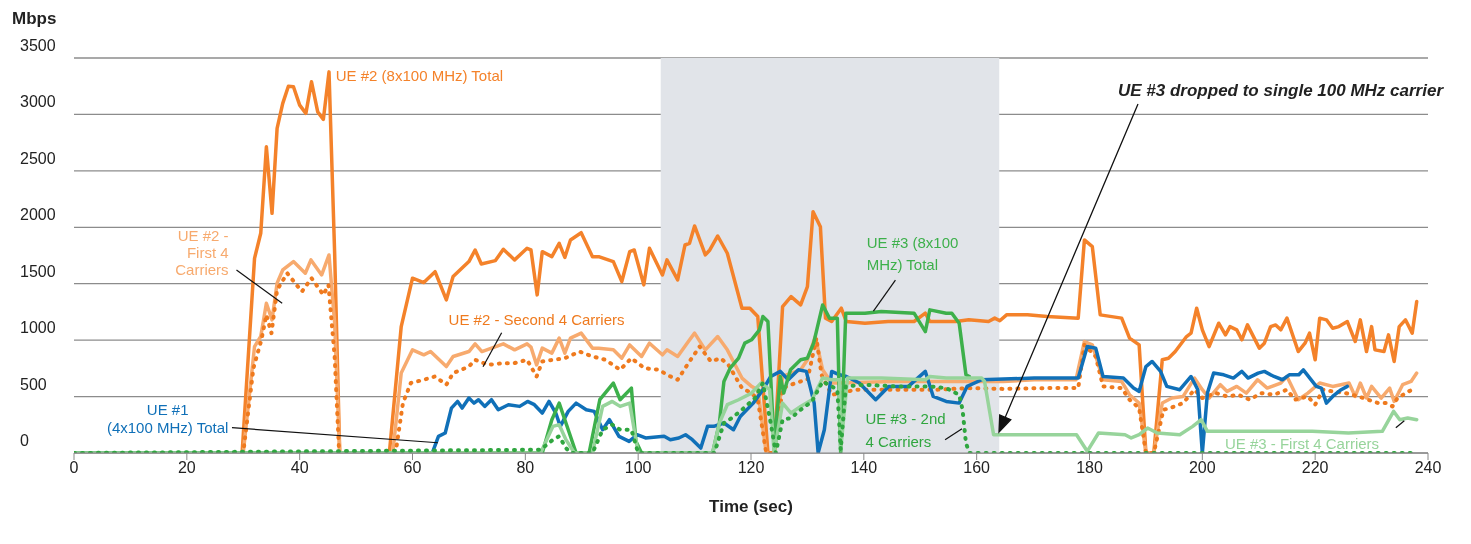  Describe the element at coordinates (1202, 468) in the screenshot. I see `x-tick-label: 200` at that location.